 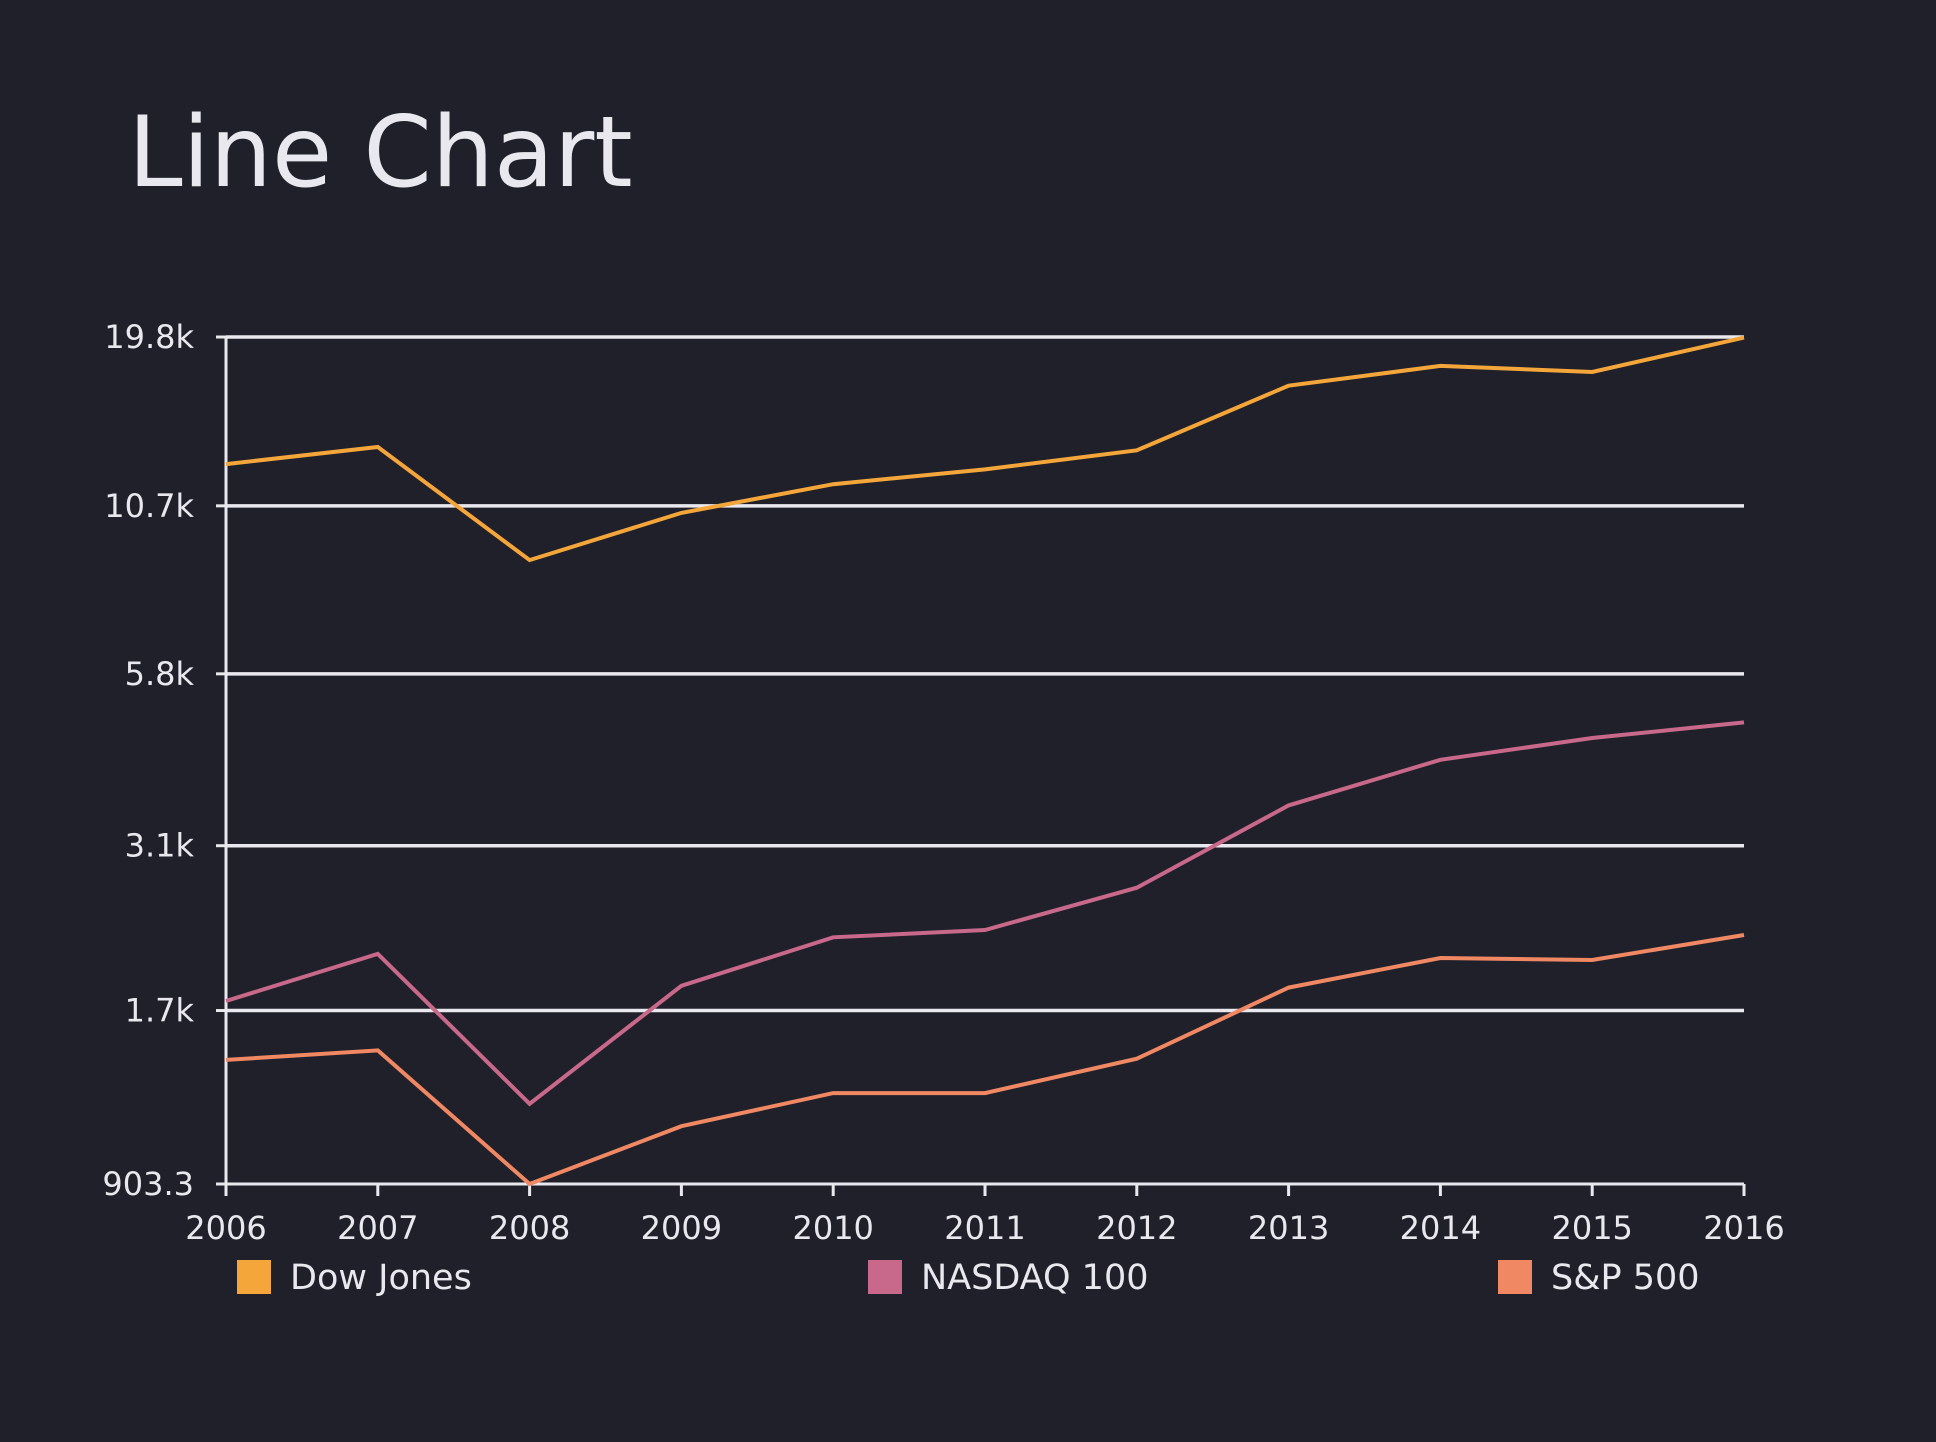 I want to click on x-tick-label: 2008, so click(x=529, y=1228).